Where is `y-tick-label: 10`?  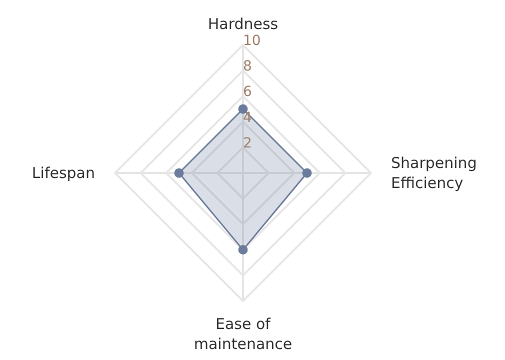 y-tick-label: 10 is located at coordinates (252, 41).